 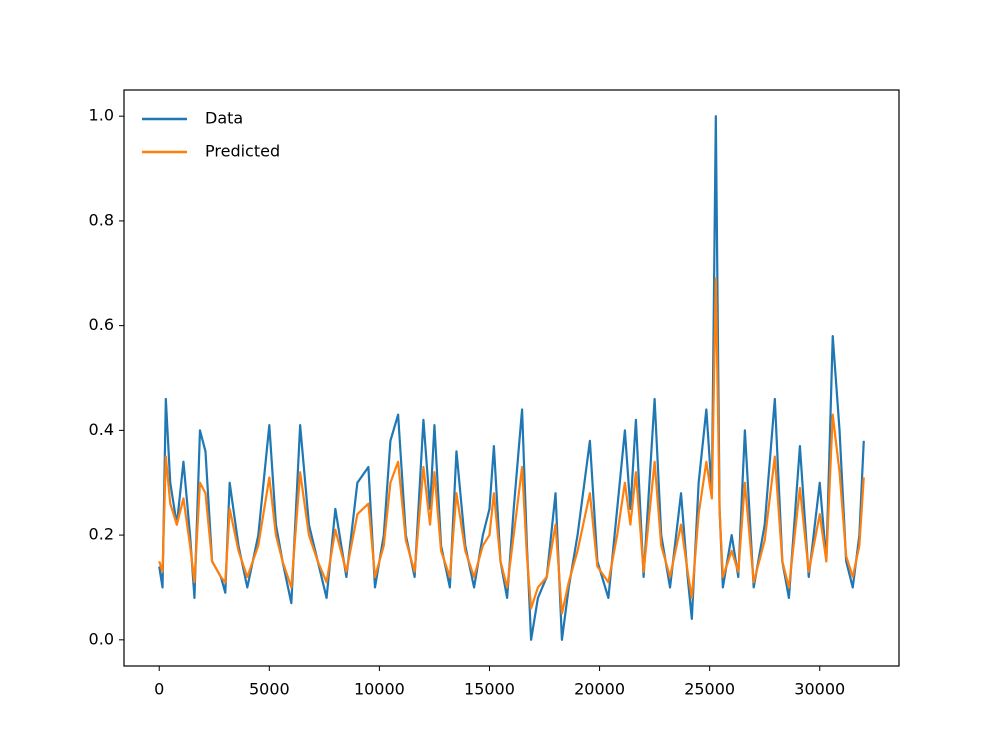 I want to click on y-tick-label: 0.8, so click(x=101, y=219).